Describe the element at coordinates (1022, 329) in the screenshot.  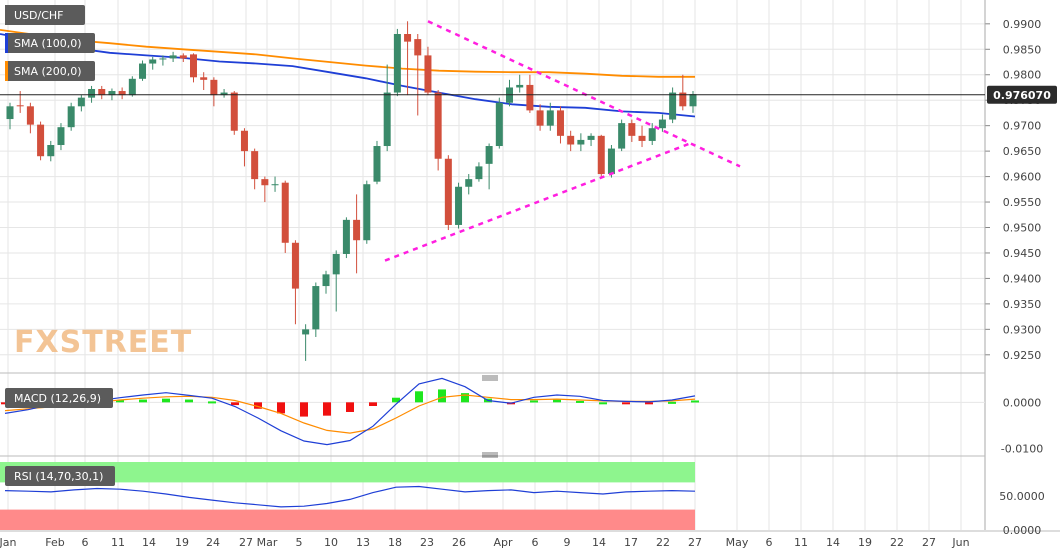
I see `price-tick-label: 0.9300` at that location.